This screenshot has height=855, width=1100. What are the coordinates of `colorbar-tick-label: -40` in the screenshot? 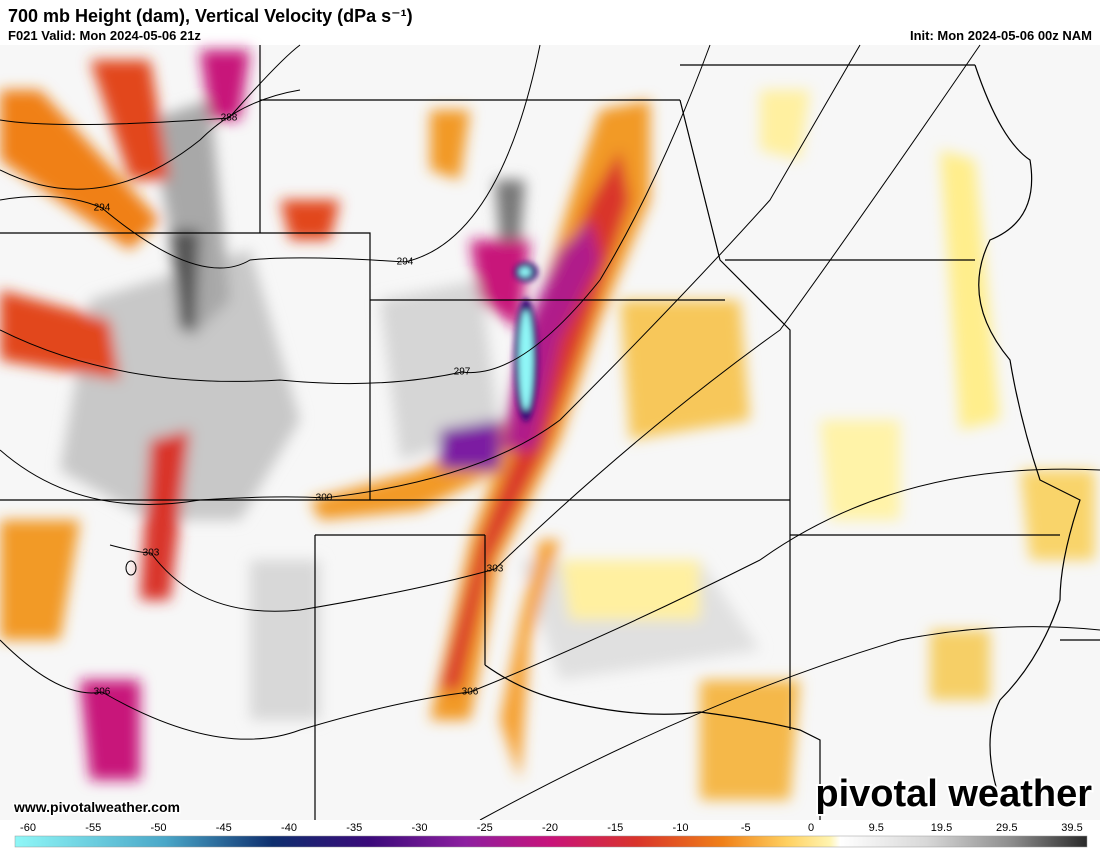 It's located at (289, 828).